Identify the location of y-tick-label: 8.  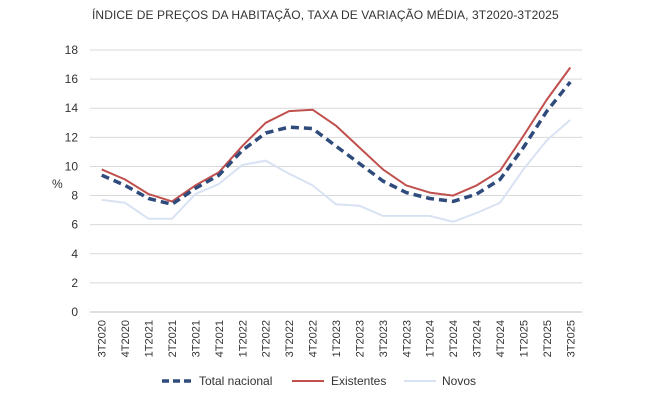
(74, 196).